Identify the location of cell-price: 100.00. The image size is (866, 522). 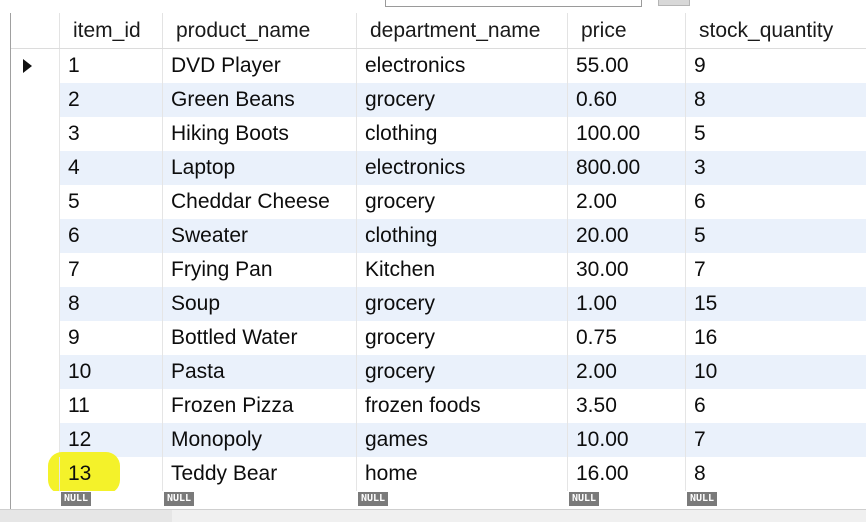
(626, 134).